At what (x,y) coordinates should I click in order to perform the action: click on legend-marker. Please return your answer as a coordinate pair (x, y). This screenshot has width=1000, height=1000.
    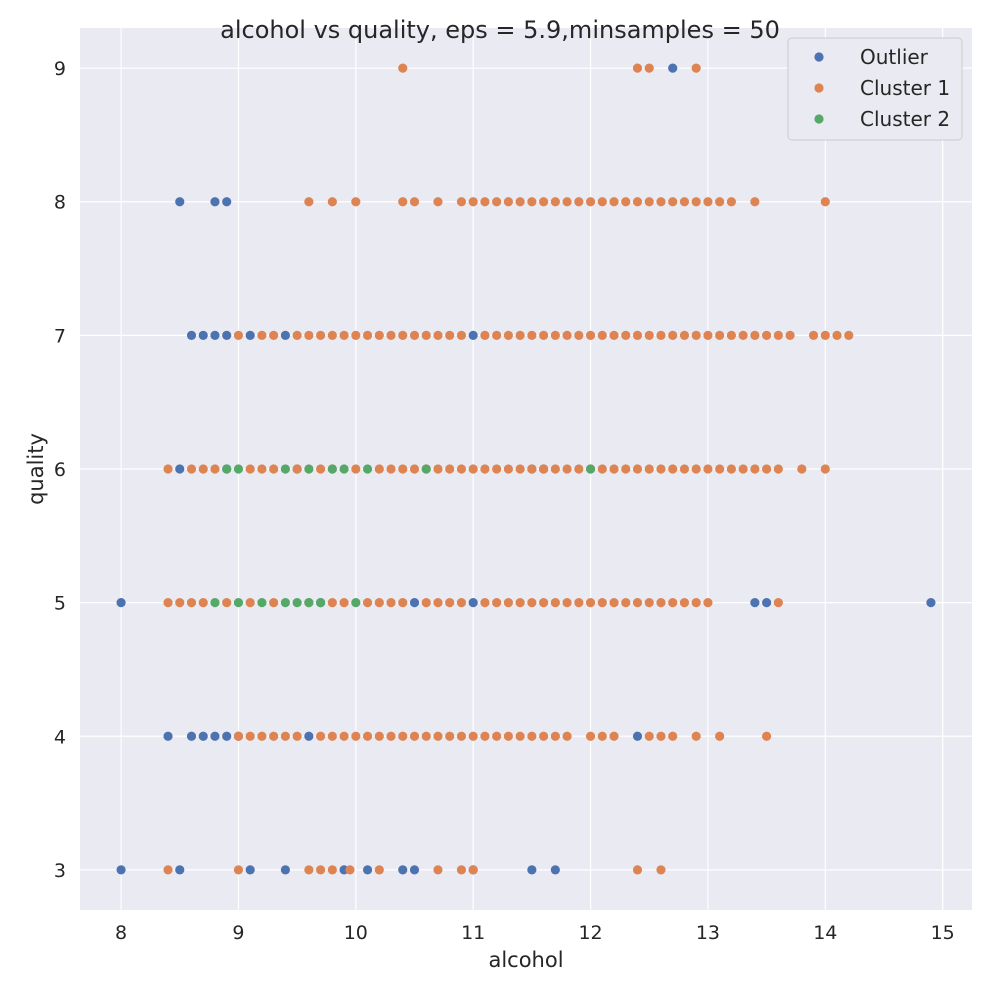
    Looking at the image, I should click on (819, 57).